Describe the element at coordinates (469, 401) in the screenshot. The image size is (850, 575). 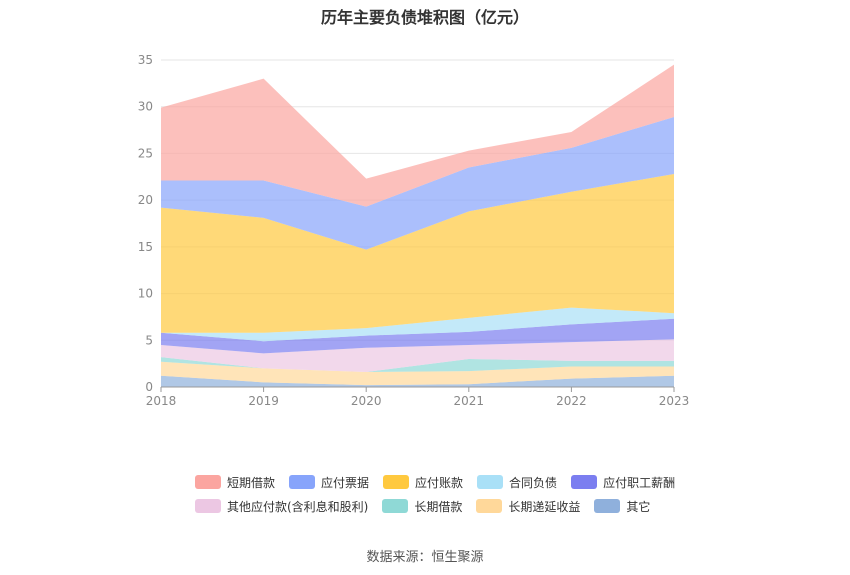
I see `x-tick-label: 2021` at that location.